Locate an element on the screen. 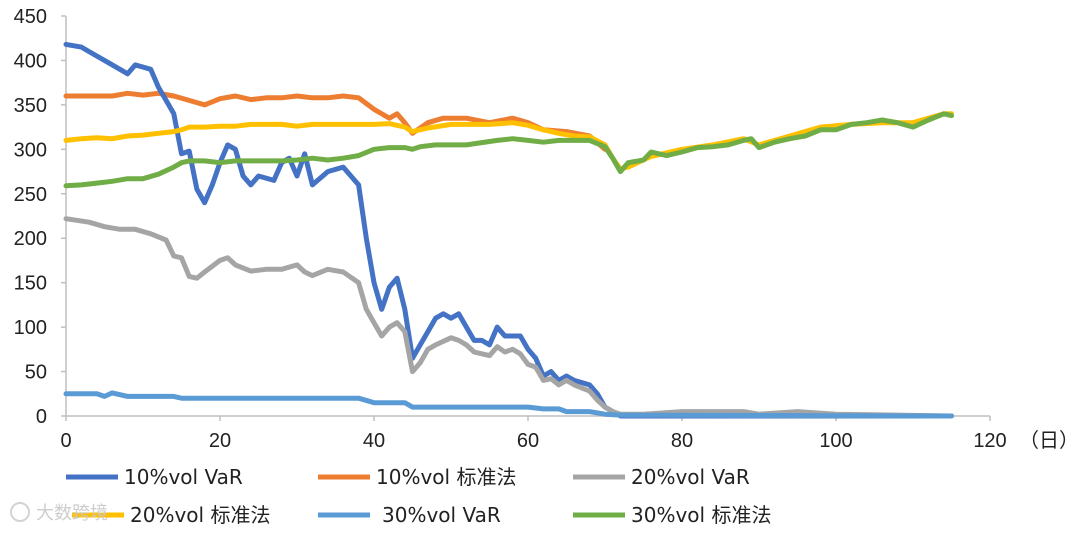 The width and height of the screenshot is (1080, 534). x-tick-label: 60 is located at coordinates (528, 441).